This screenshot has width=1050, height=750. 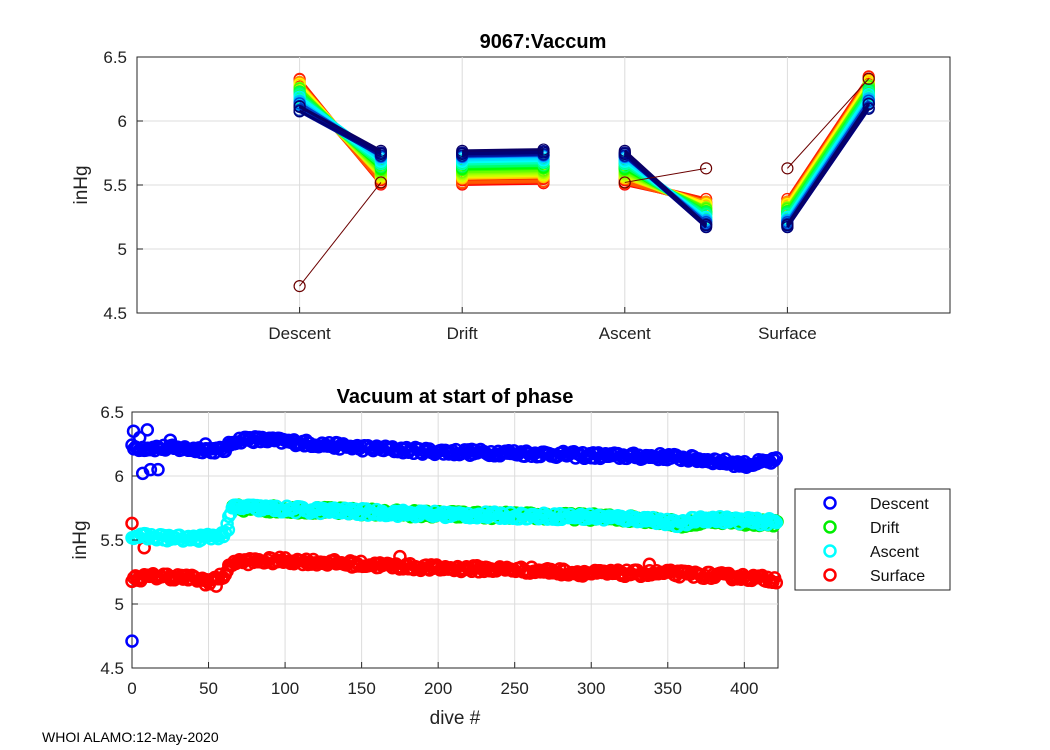 What do you see at coordinates (897, 576) in the screenshot?
I see `legend-label-surface: Surface` at bounding box center [897, 576].